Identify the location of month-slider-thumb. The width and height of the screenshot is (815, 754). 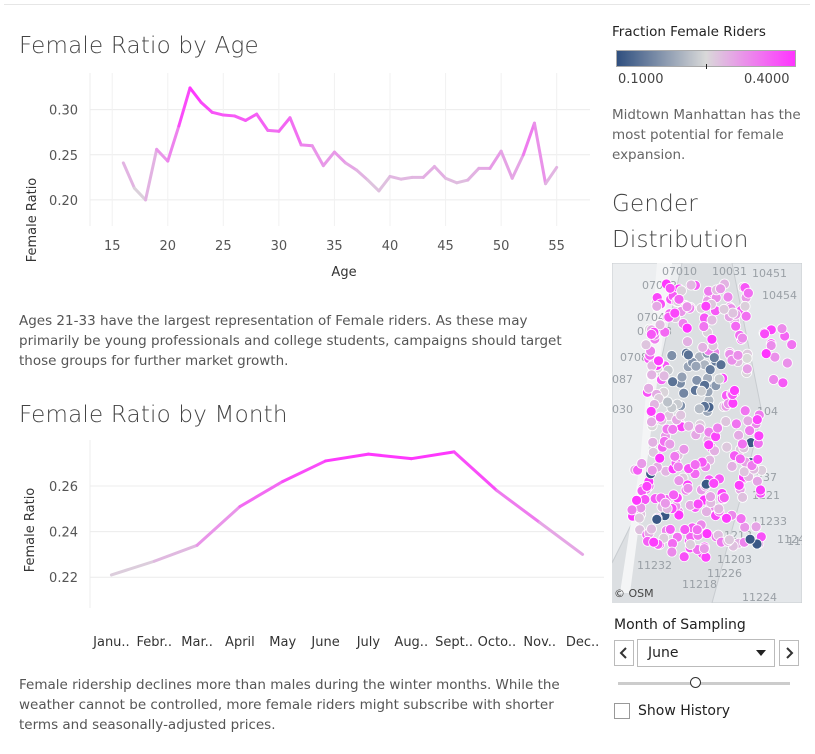
(696, 682).